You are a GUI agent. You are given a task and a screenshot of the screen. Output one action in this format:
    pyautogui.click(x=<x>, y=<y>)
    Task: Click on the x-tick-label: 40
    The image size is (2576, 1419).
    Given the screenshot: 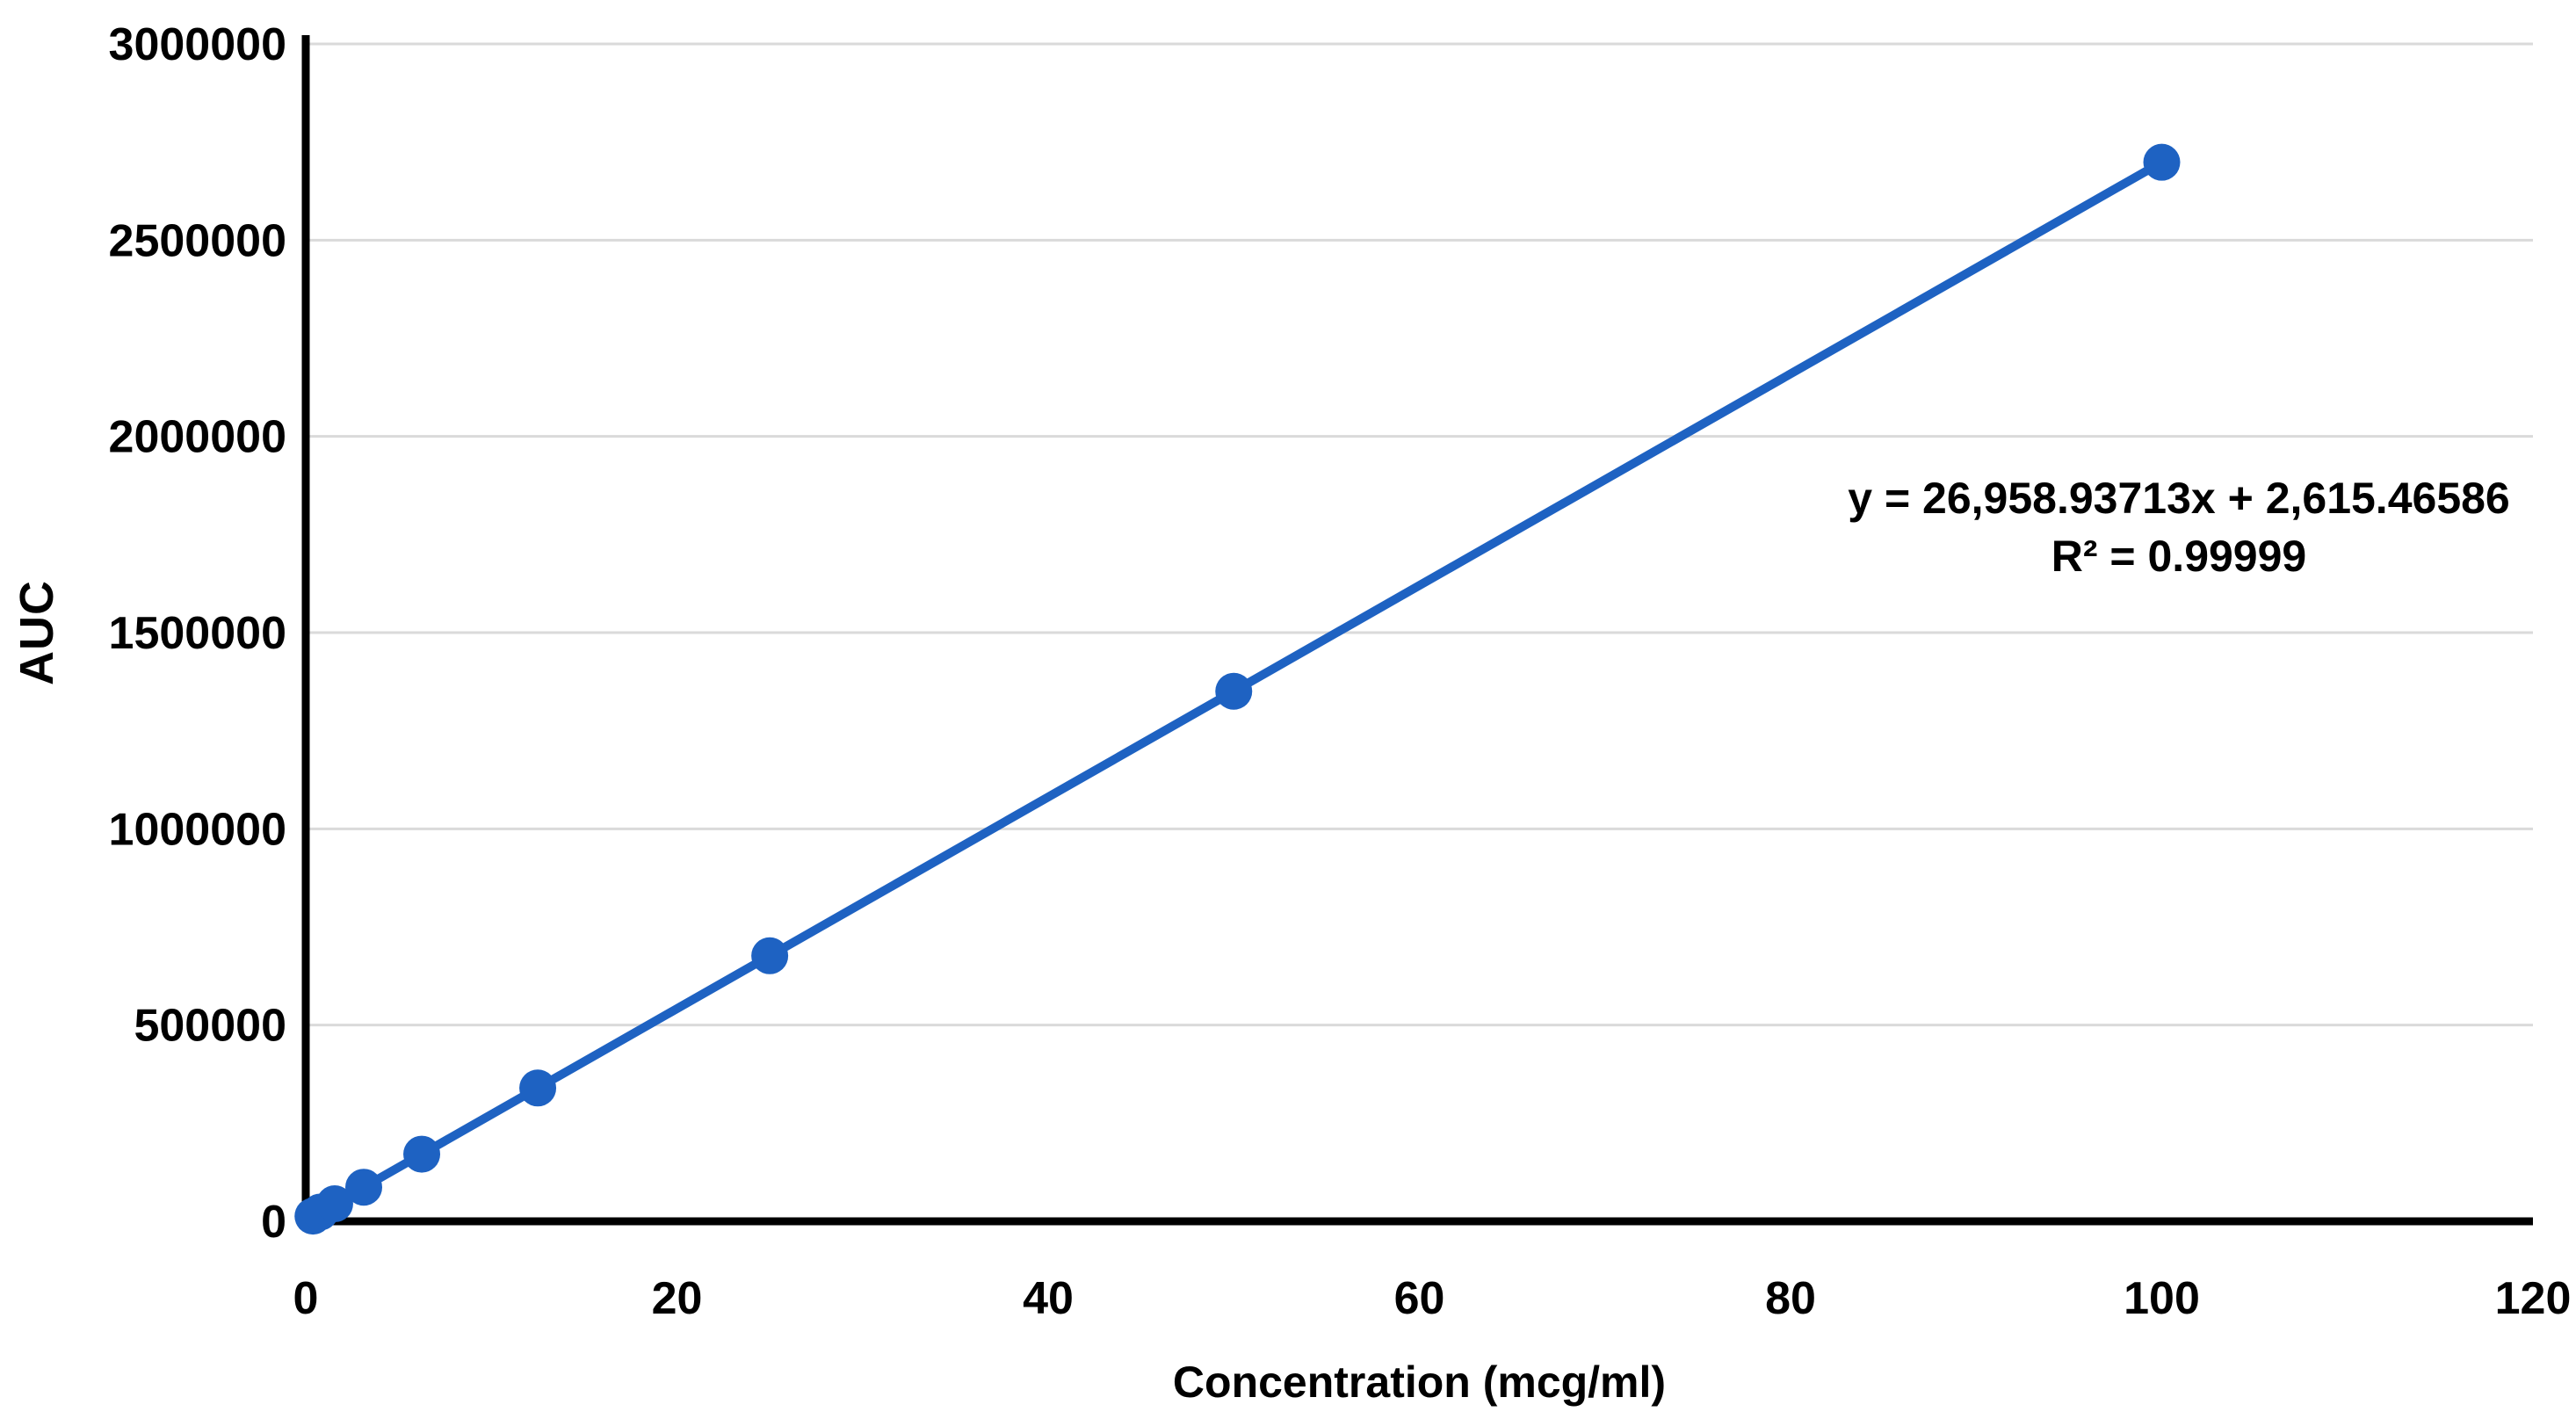 What is the action you would take?
    pyautogui.click(x=1048, y=1298)
    